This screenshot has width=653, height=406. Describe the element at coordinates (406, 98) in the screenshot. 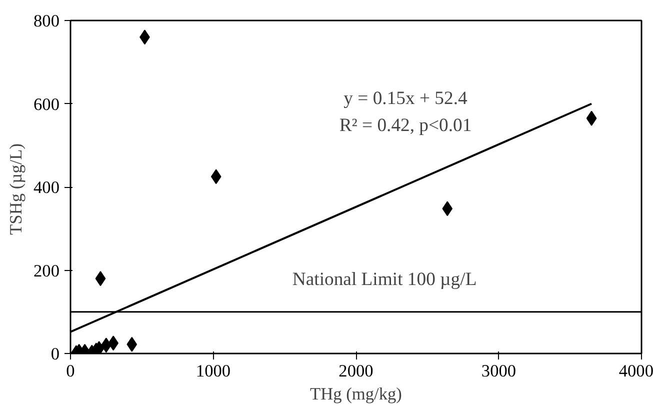

I see `annotation: y = 0.15x + 52.4` at that location.